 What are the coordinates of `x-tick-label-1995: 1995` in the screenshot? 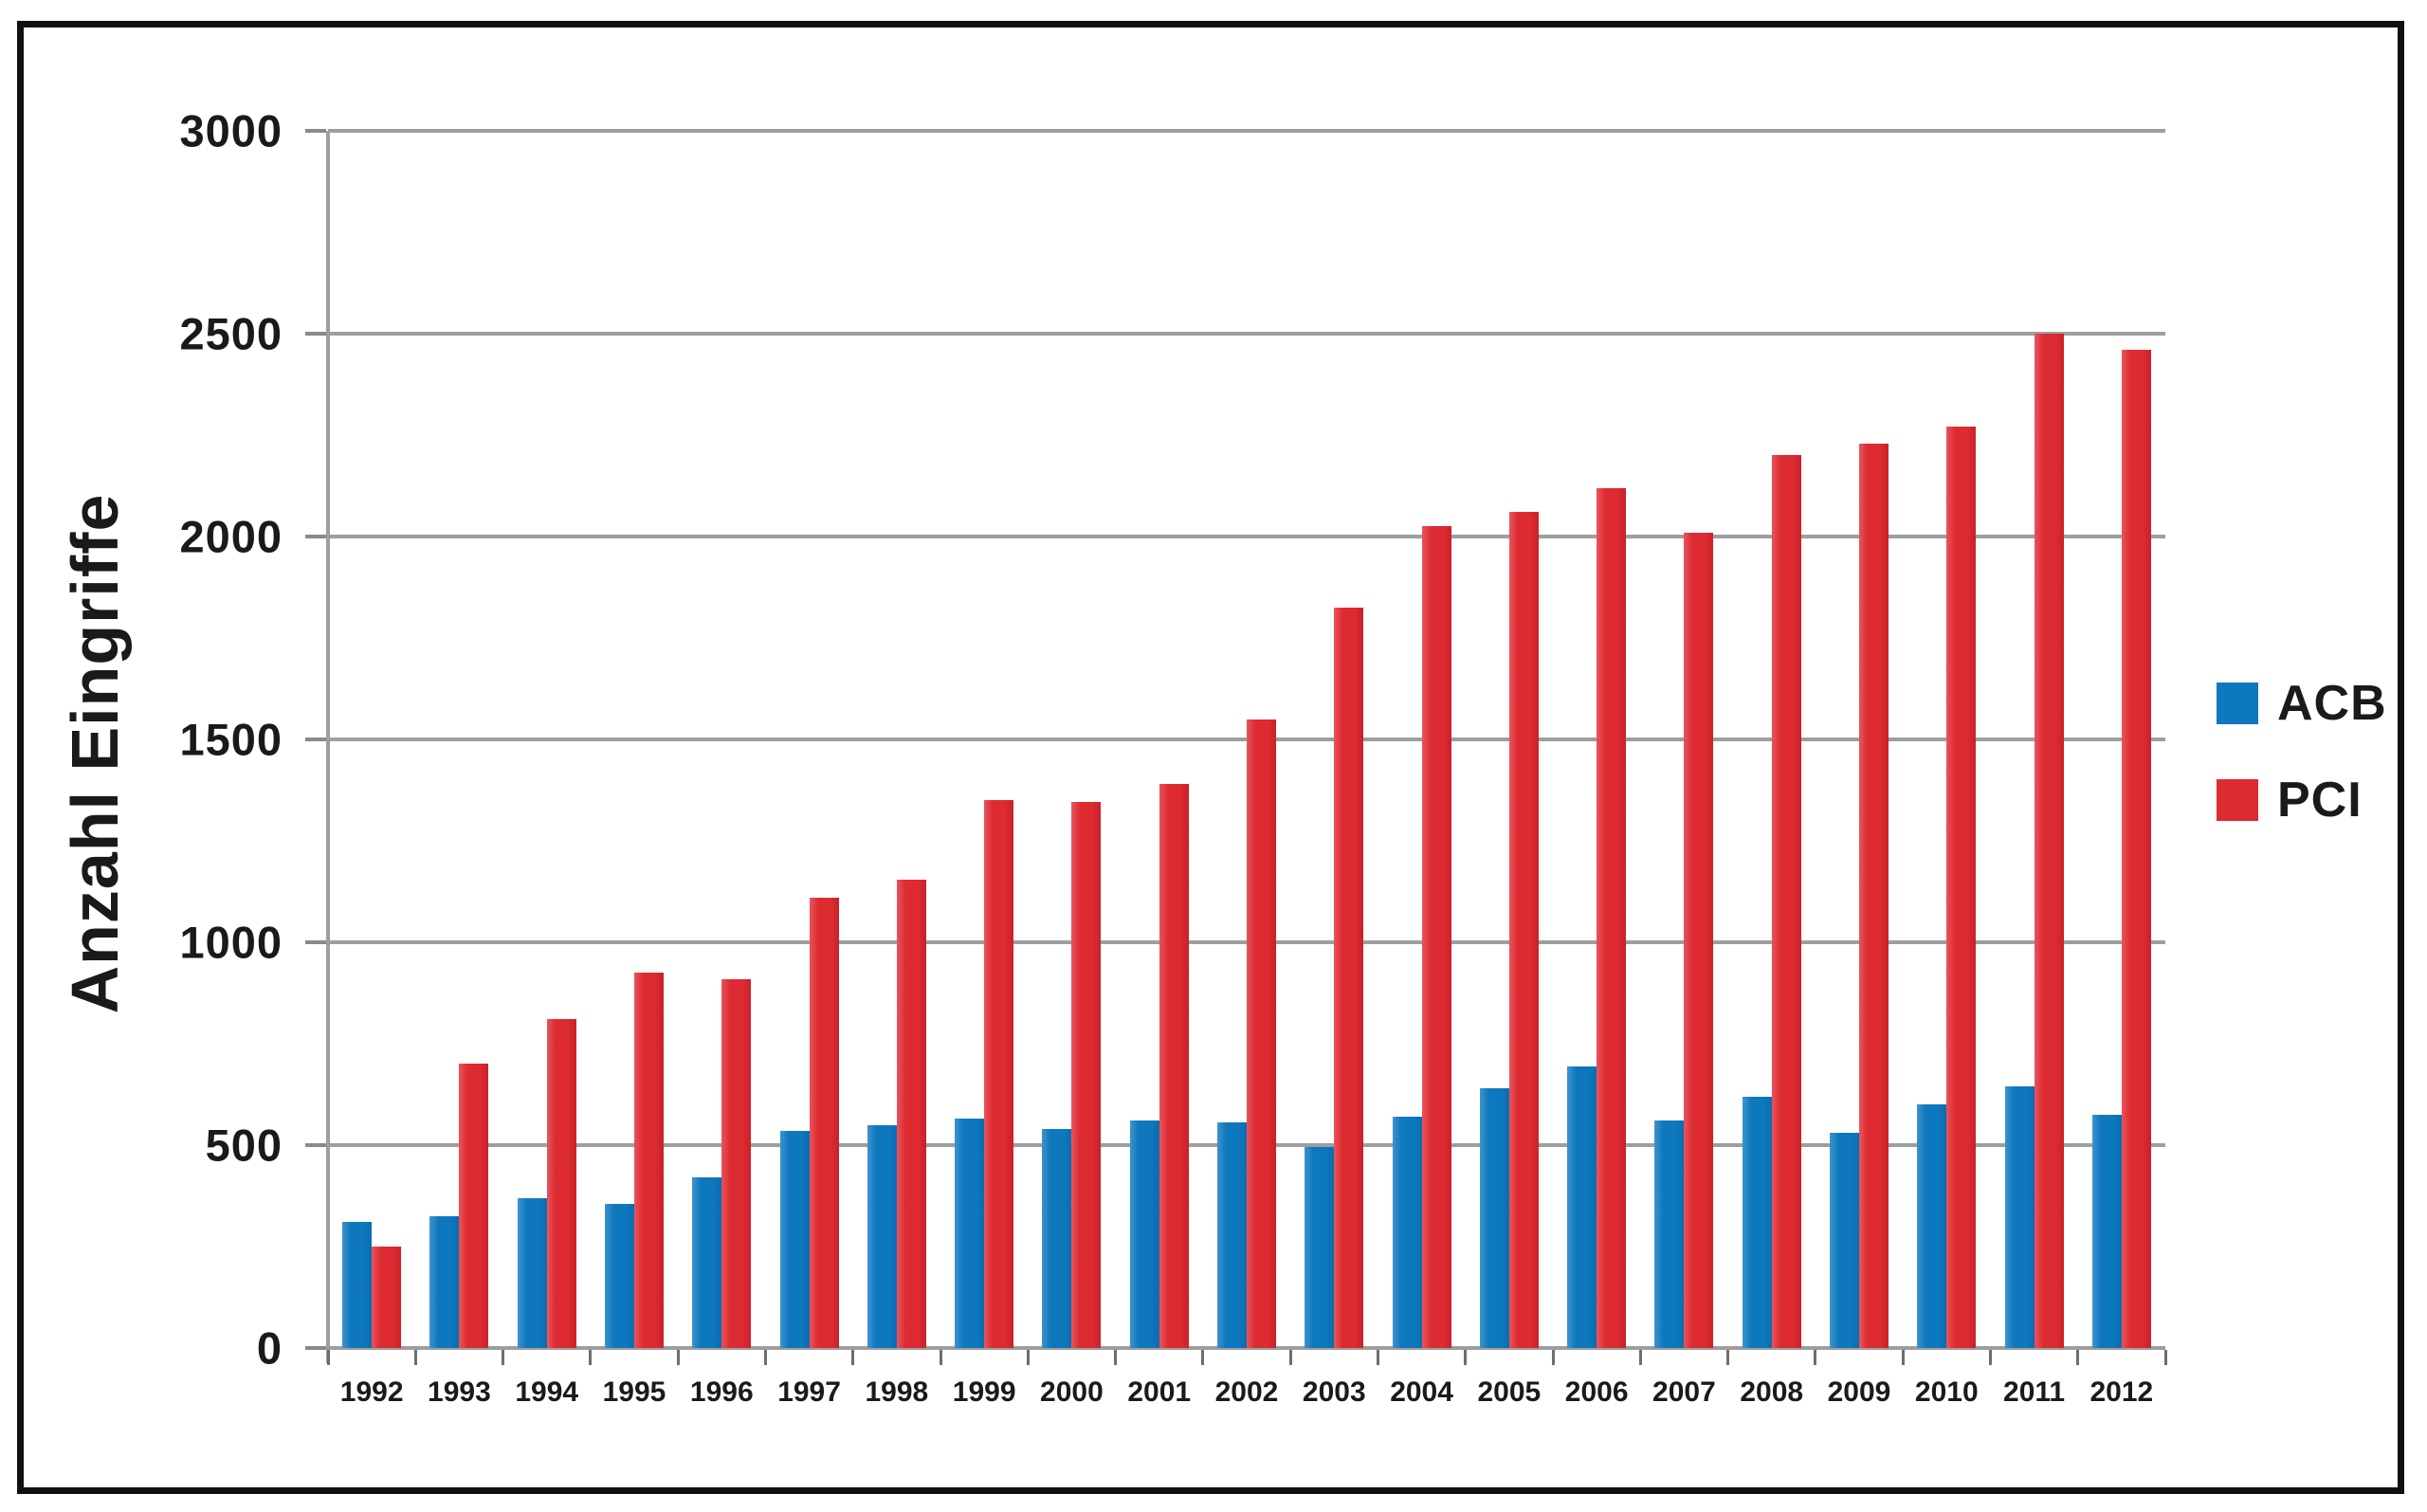 It's located at (634, 1392).